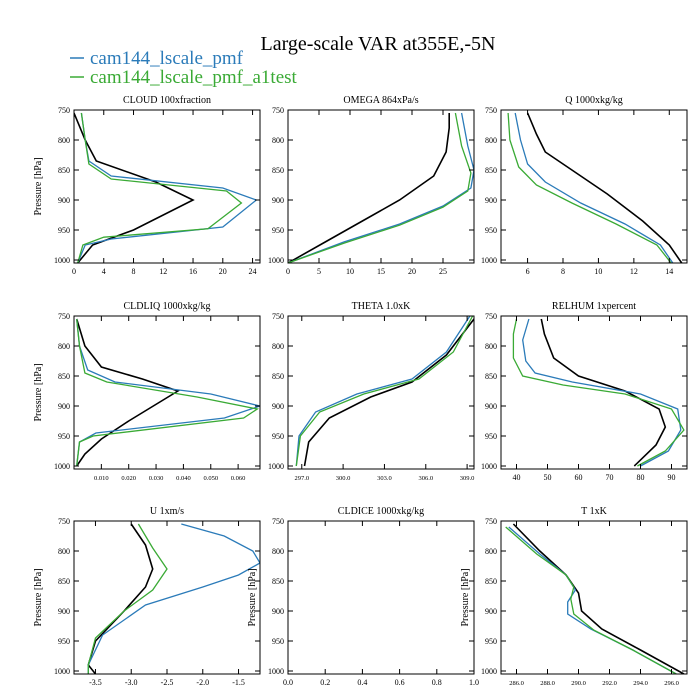 Image resolution: width=700 pixels, height=700 pixels. I want to click on x-tick-label: 90, so click(672, 477).